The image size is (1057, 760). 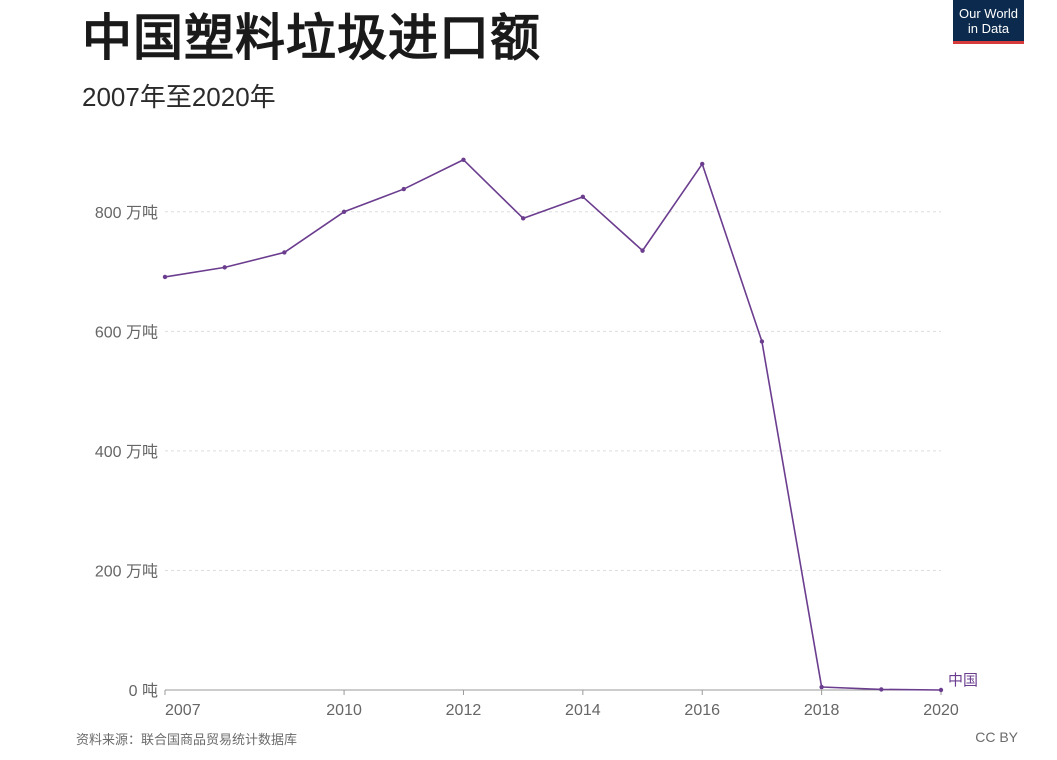 What do you see at coordinates (143, 691) in the screenshot?
I see `y-tick-label: 0 吨` at bounding box center [143, 691].